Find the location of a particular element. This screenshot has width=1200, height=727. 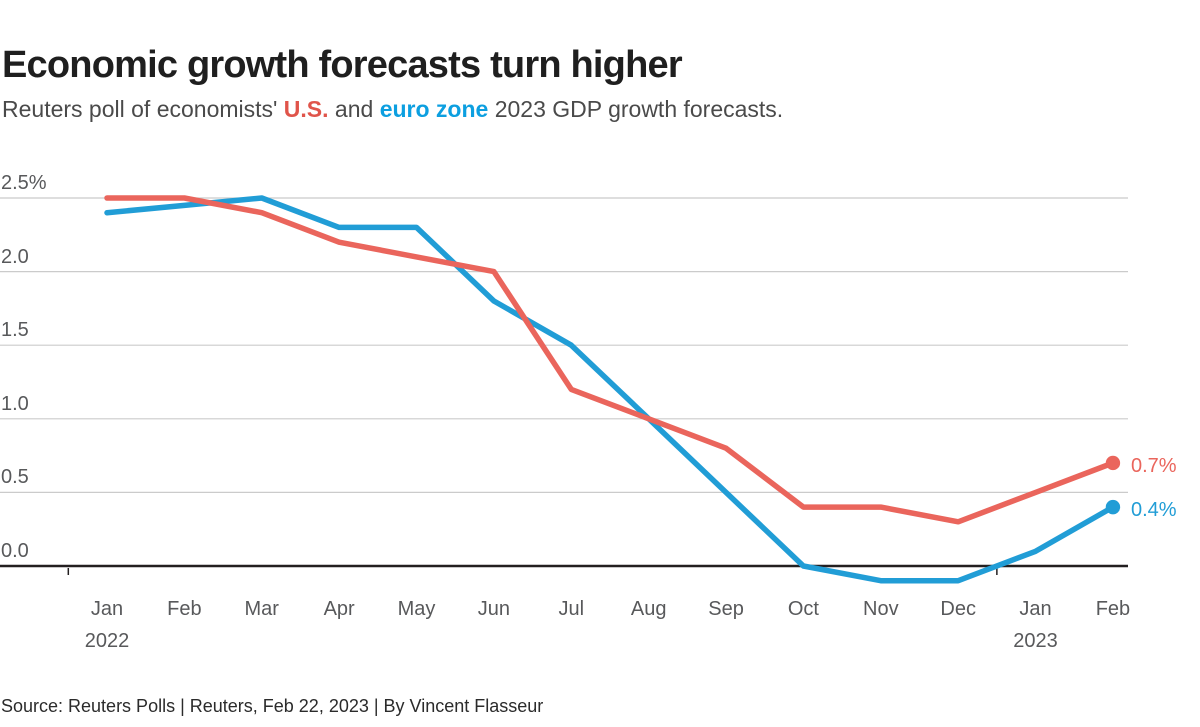

y-axis-label: 1.5 is located at coordinates (15, 330).